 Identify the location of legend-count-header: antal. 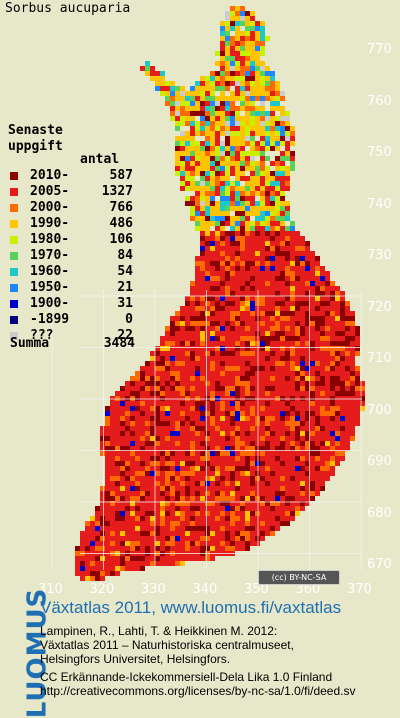
(100, 159).